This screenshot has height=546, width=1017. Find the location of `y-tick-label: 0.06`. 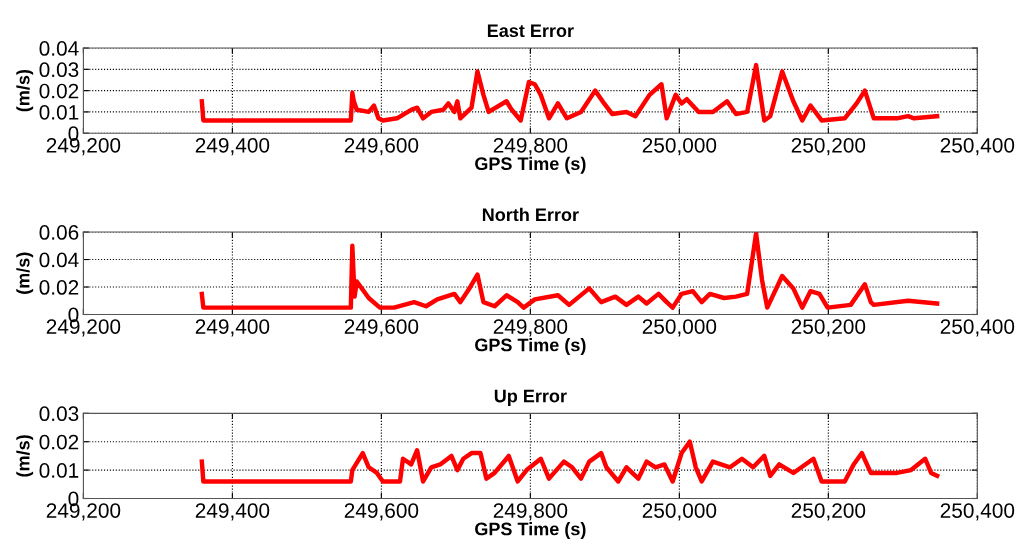

y-tick-label: 0.06 is located at coordinates (59, 232).